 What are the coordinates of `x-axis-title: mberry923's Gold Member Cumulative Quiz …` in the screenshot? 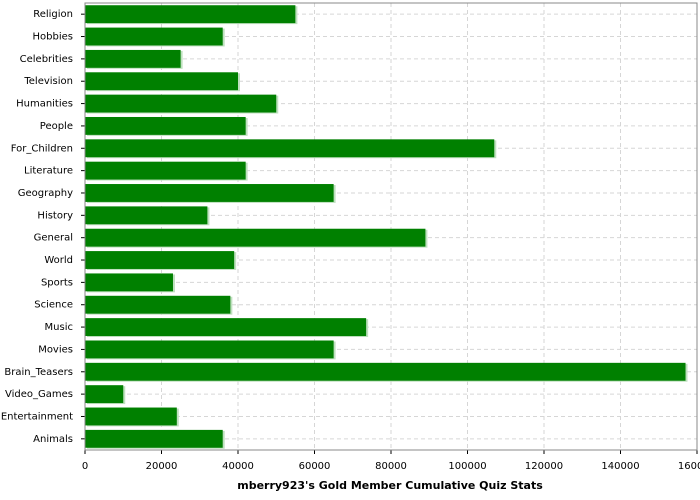 It's located at (390, 485).